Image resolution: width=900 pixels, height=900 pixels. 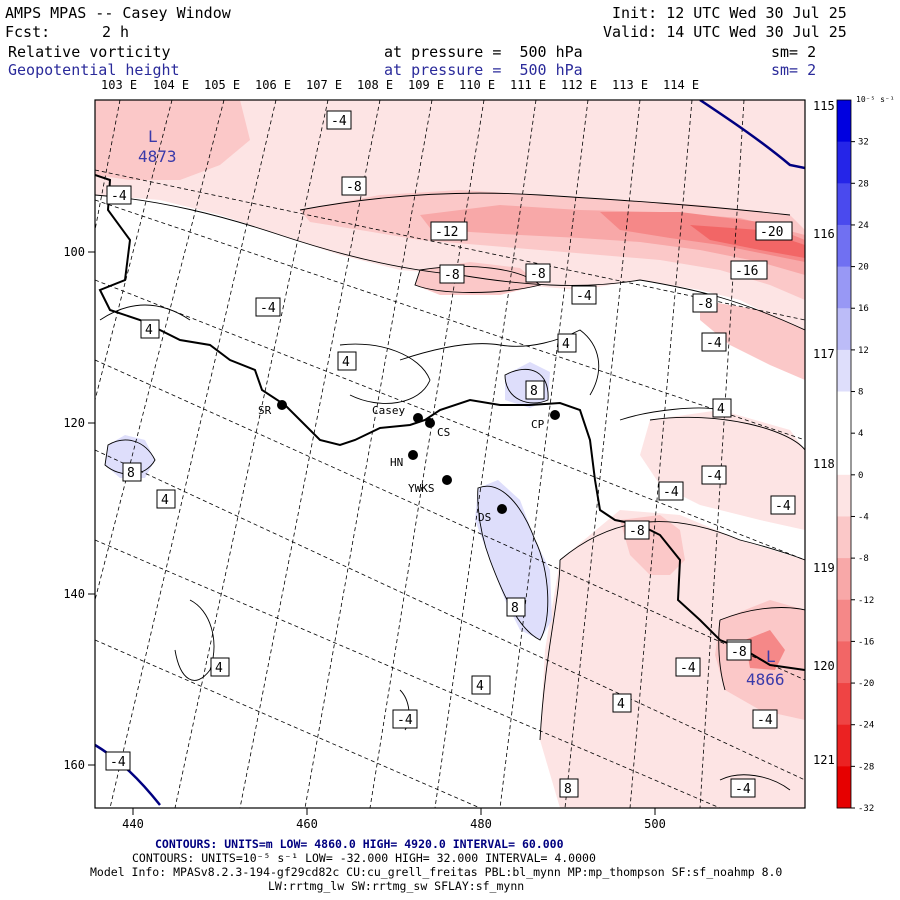 What do you see at coordinates (765, 679) in the screenshot?
I see `low-value: 4866` at bounding box center [765, 679].